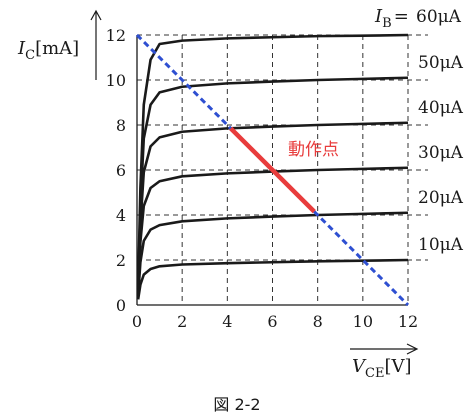 This screenshot has width=474, height=418. Describe the element at coordinates (391, 18) in the screenshot. I see `ib-label: IB =` at that location.